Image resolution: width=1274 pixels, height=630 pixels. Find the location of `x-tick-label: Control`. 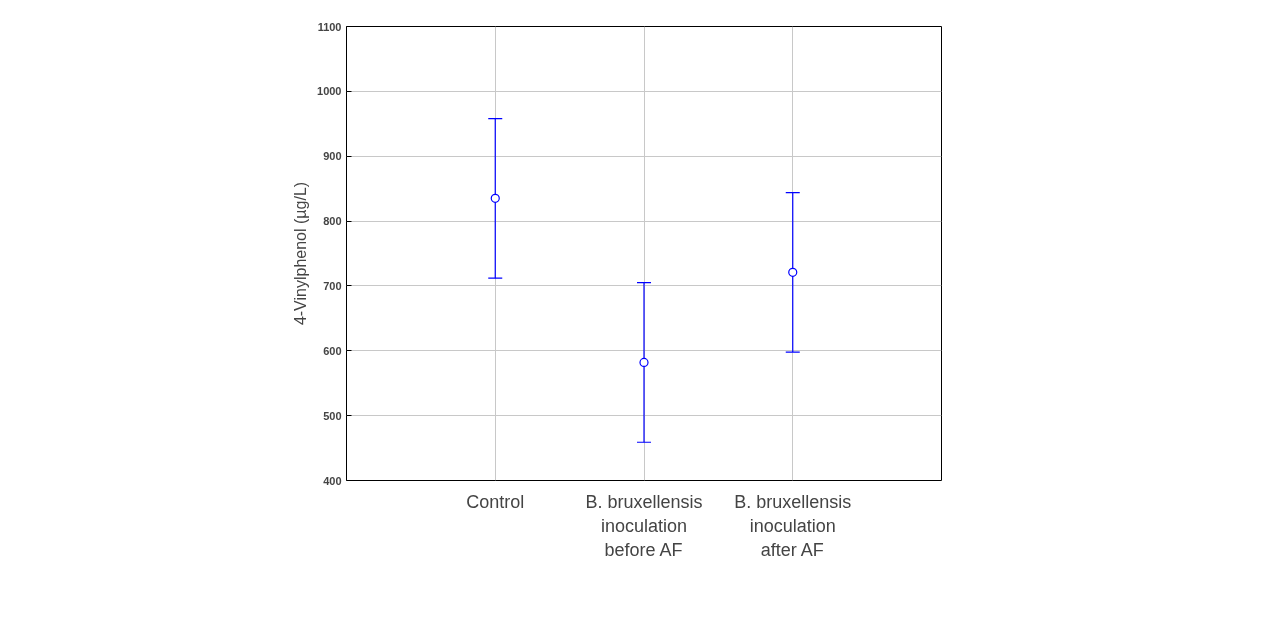

x-tick-label: Control is located at coordinates (495, 501).